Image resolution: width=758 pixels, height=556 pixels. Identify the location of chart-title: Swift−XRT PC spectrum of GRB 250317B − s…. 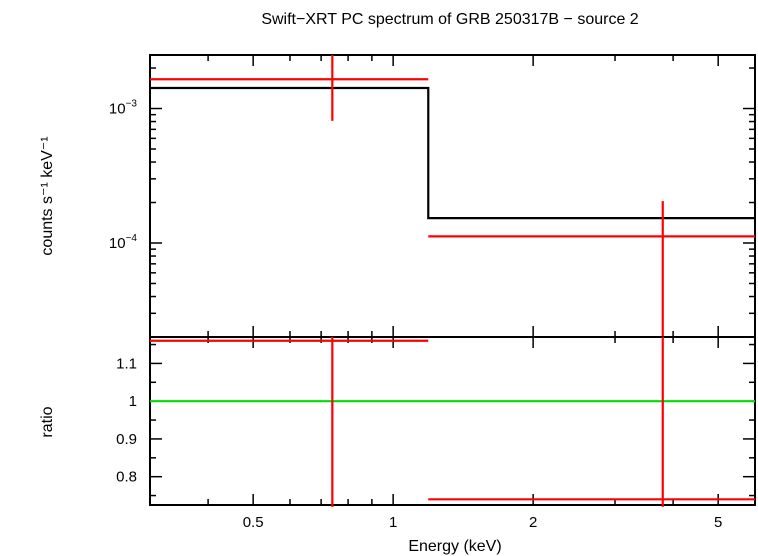
(449, 19).